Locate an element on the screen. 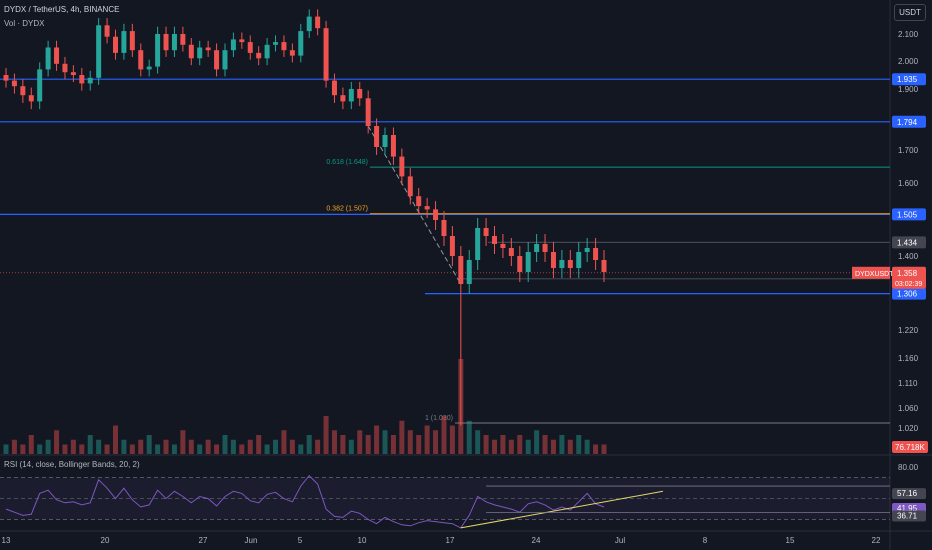 Image resolution: width=932 pixels, height=550 pixels. currency-button: USDT is located at coordinates (910, 12).